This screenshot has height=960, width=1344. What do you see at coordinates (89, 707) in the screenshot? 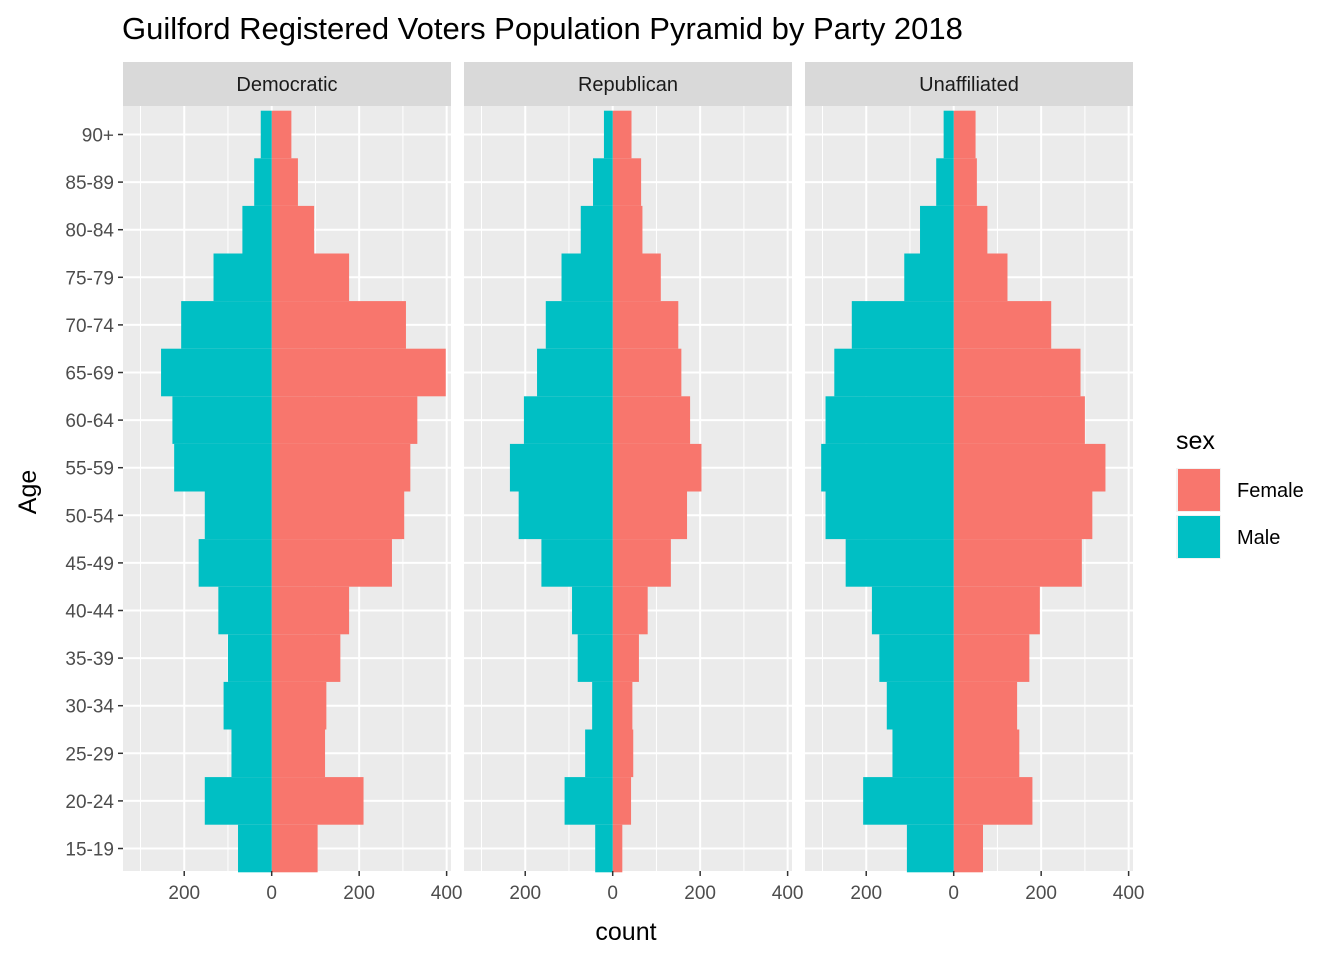
I see `y-tick-label: 30-34` at bounding box center [89, 707].